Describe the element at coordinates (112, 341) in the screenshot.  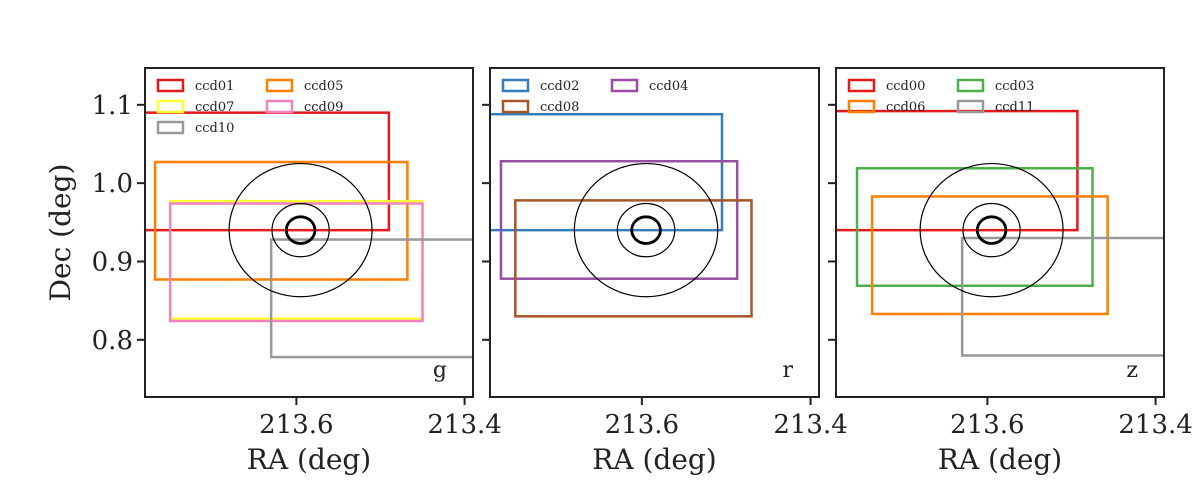
I see `y-tick-label: 0.8` at that location.